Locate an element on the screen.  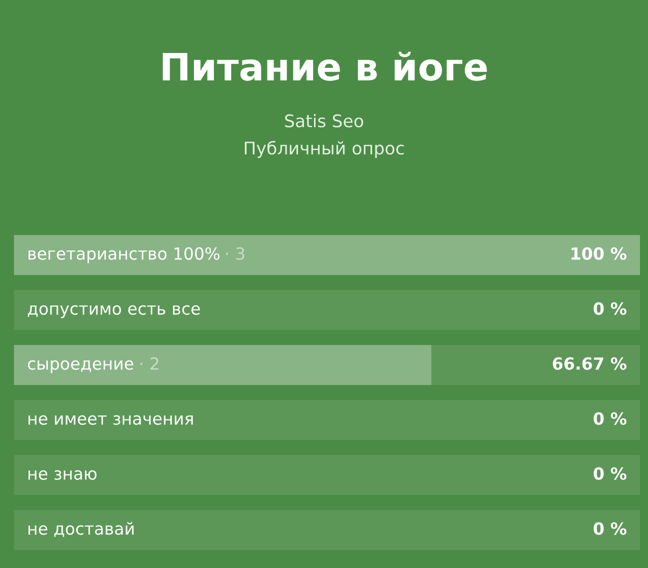
y-tick-label: не доставай is located at coordinates (81, 529).